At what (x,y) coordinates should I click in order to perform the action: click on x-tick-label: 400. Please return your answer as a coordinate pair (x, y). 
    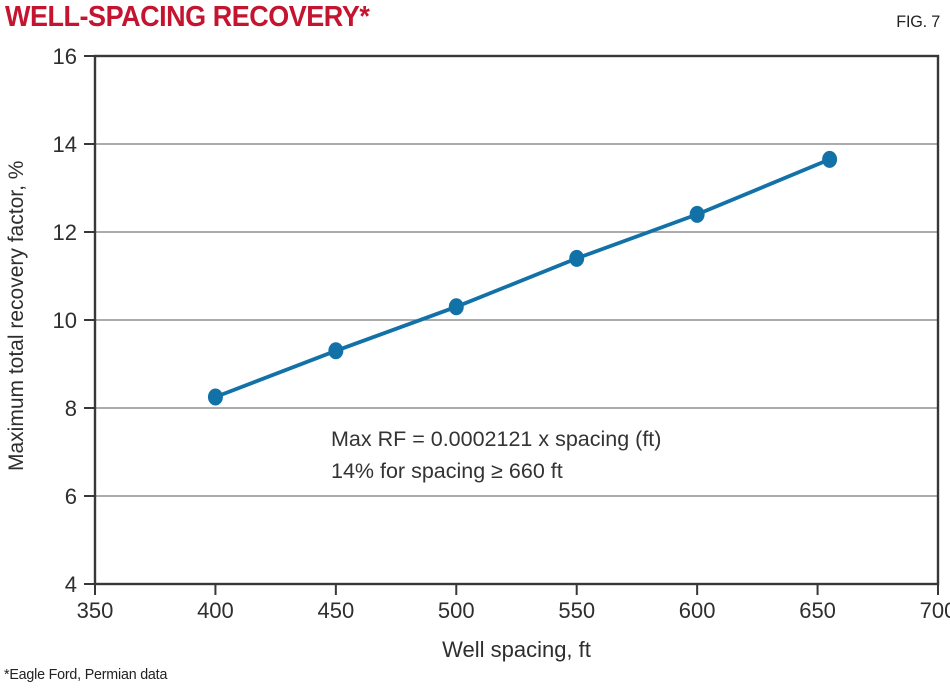
    Looking at the image, I should click on (215, 610).